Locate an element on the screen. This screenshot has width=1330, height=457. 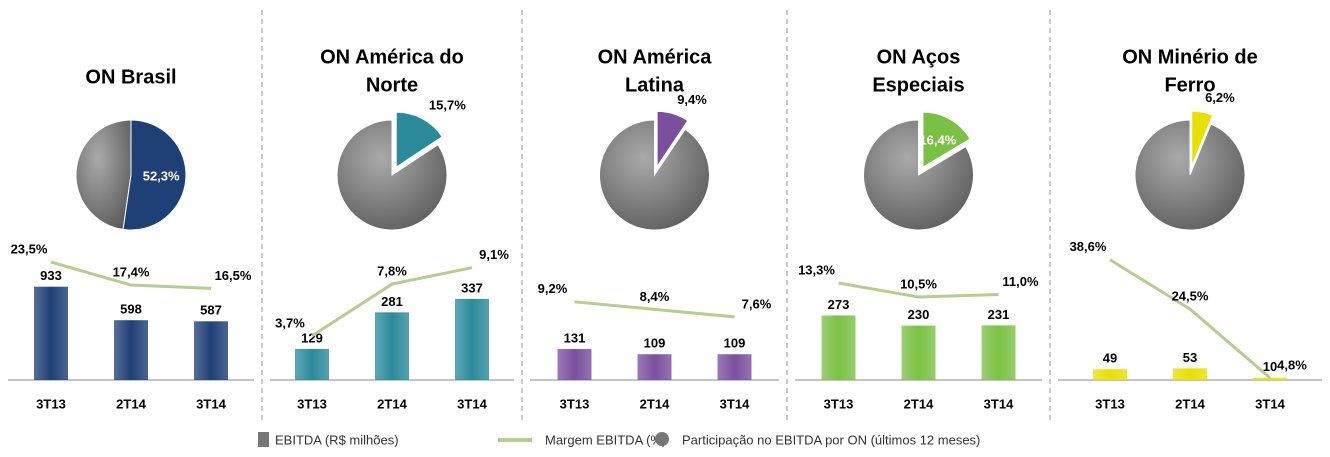
bar-label: 587 is located at coordinates (211, 310).